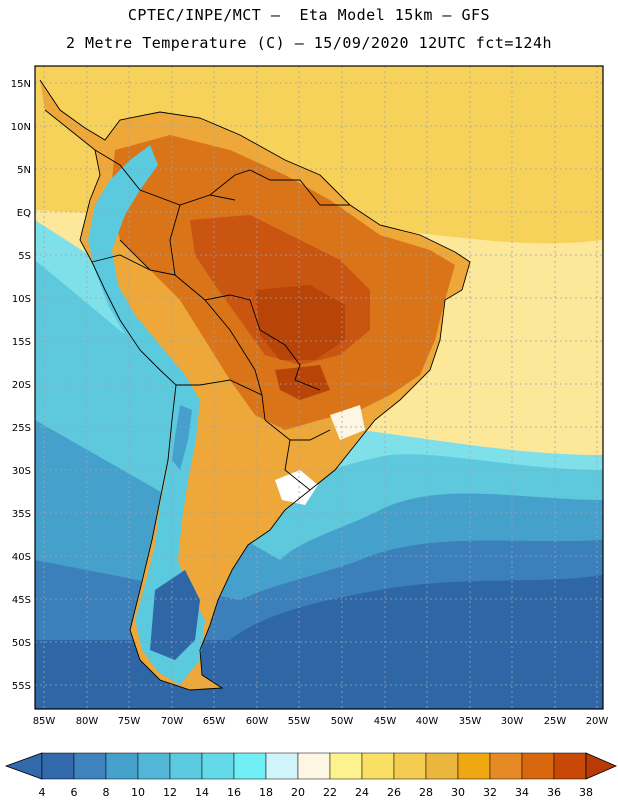 This screenshot has width=618, height=800. What do you see at coordinates (300, 322) in the screenshot?
I see `land-very-hot` at bounding box center [300, 322].